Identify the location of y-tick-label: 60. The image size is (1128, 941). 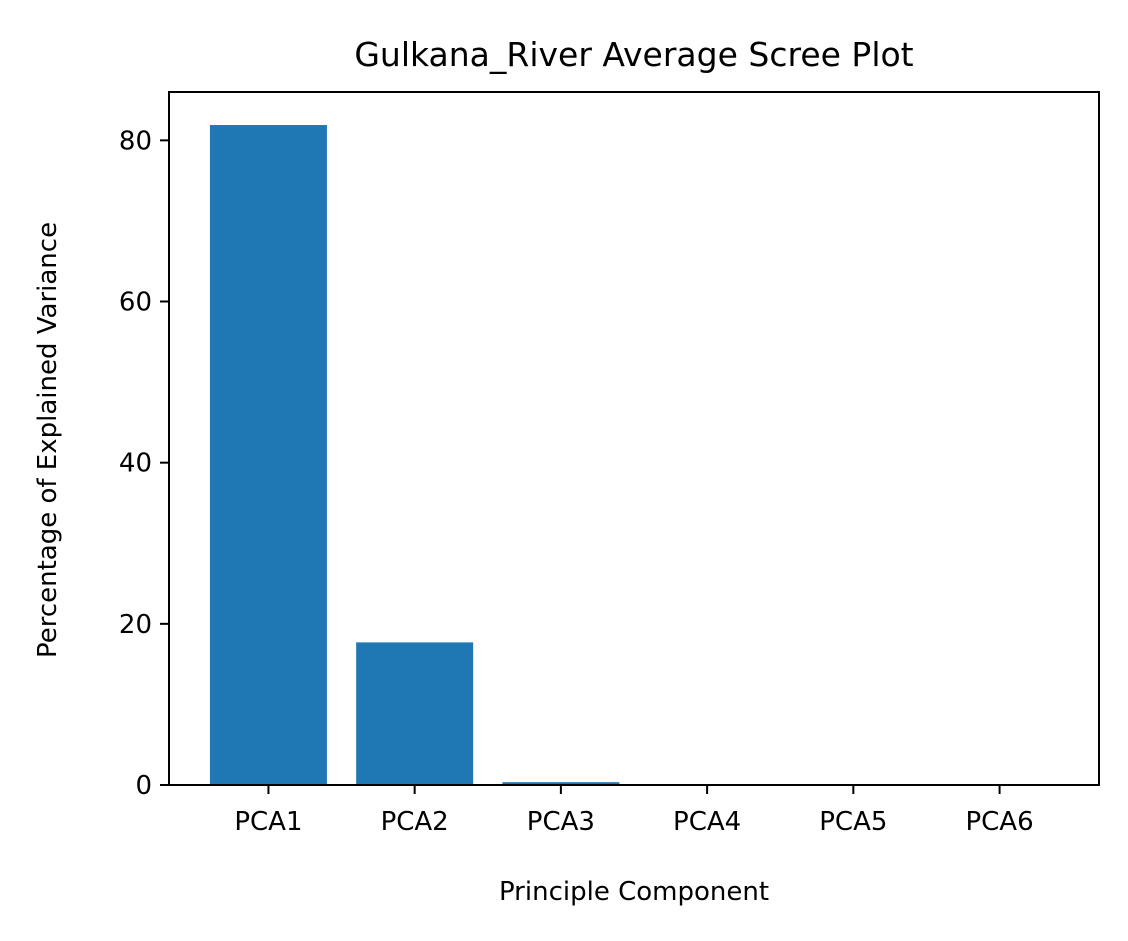
(135, 303).